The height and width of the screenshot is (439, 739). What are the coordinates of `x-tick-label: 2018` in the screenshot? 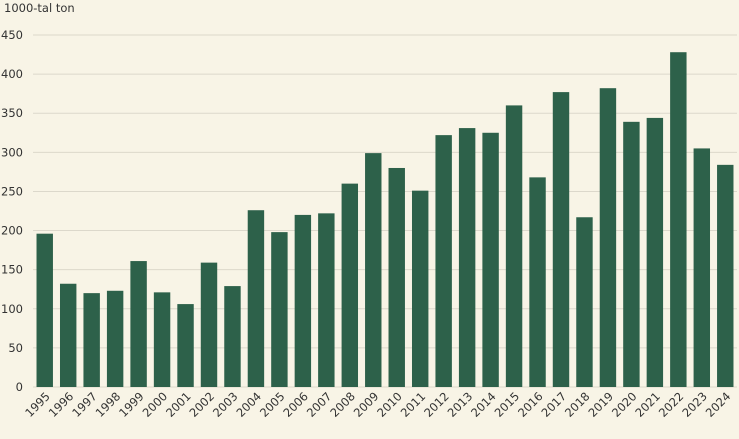 It's located at (577, 404).